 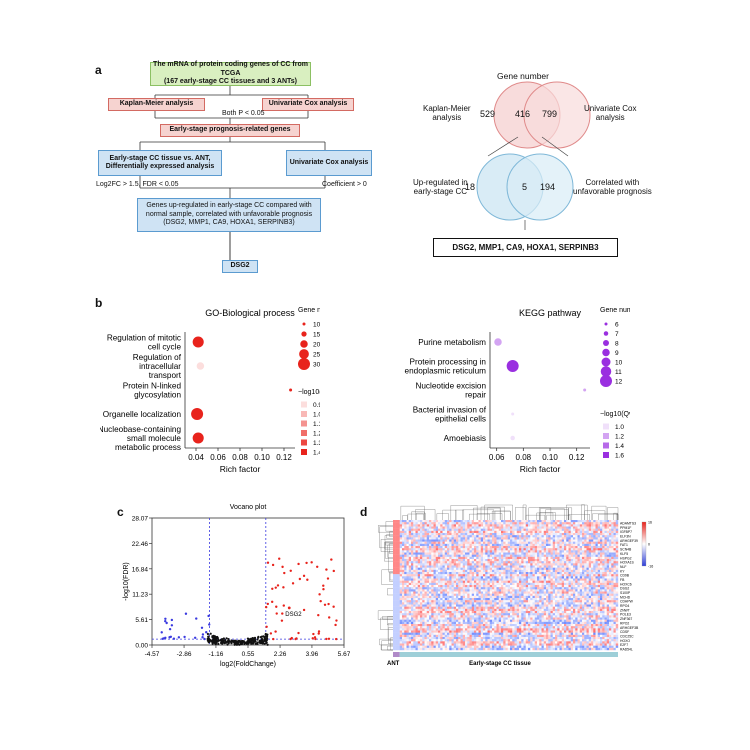 What do you see at coordinates (258, 636) in the screenshot?
I see `gene-point-ns` at bounding box center [258, 636].